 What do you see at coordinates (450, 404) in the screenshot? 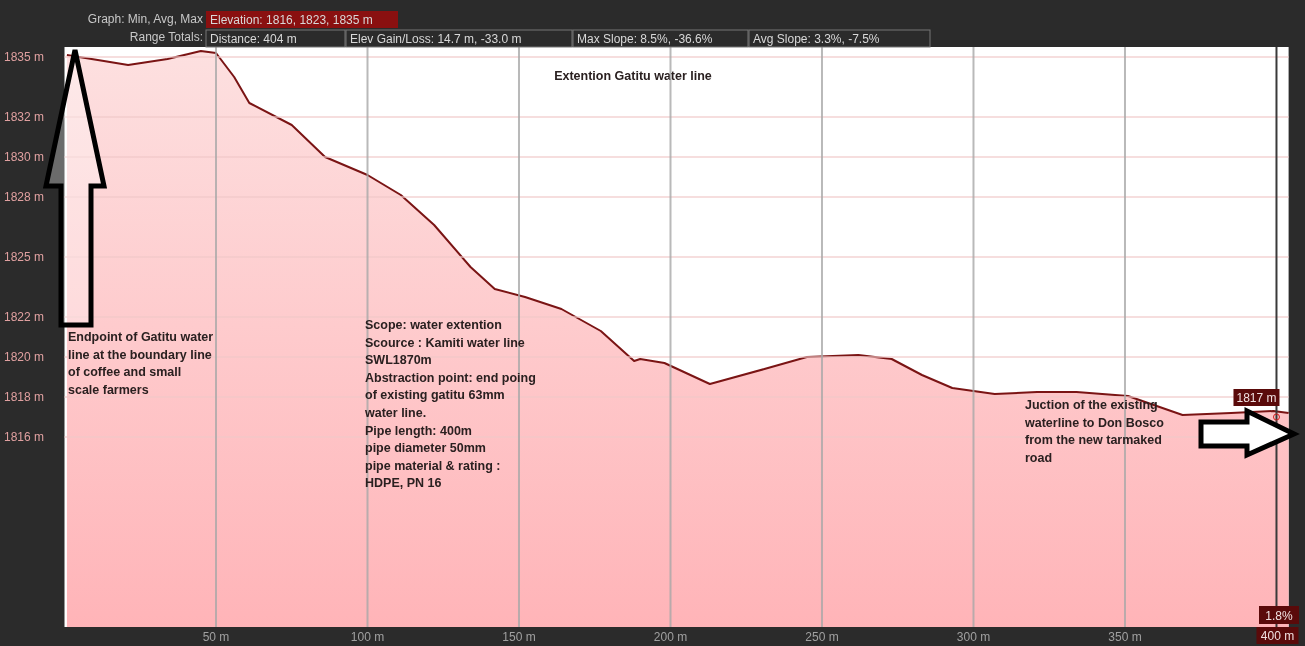
I see `text: Scope: water extention Scource : Kamiti water line SWL1870m Abstraction point: end poing of existing gatitu 63mm water line. Pipe length: 400m pipe diameter 50mm pipe material & rating : HDPE, PN 16` at bounding box center [450, 404].